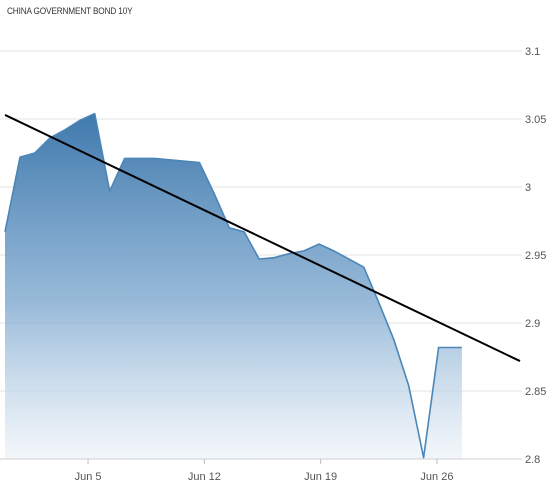 The height and width of the screenshot is (499, 550). Describe the element at coordinates (528, 188) in the screenshot. I see `y-tick-label: 3` at that location.